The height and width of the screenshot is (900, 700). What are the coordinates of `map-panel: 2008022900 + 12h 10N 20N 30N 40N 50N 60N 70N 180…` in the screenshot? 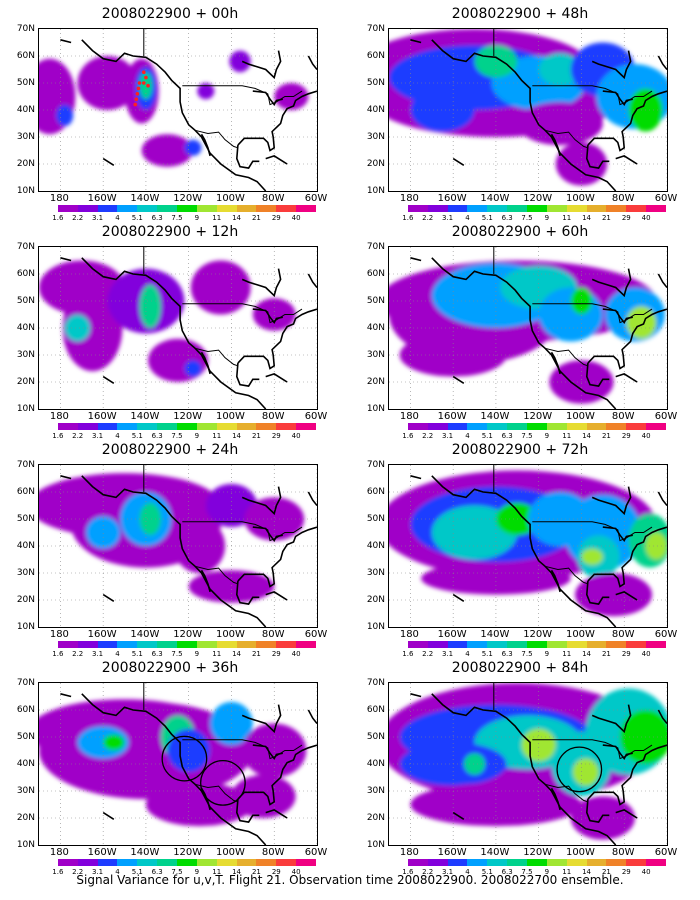 It's located at (170, 333).